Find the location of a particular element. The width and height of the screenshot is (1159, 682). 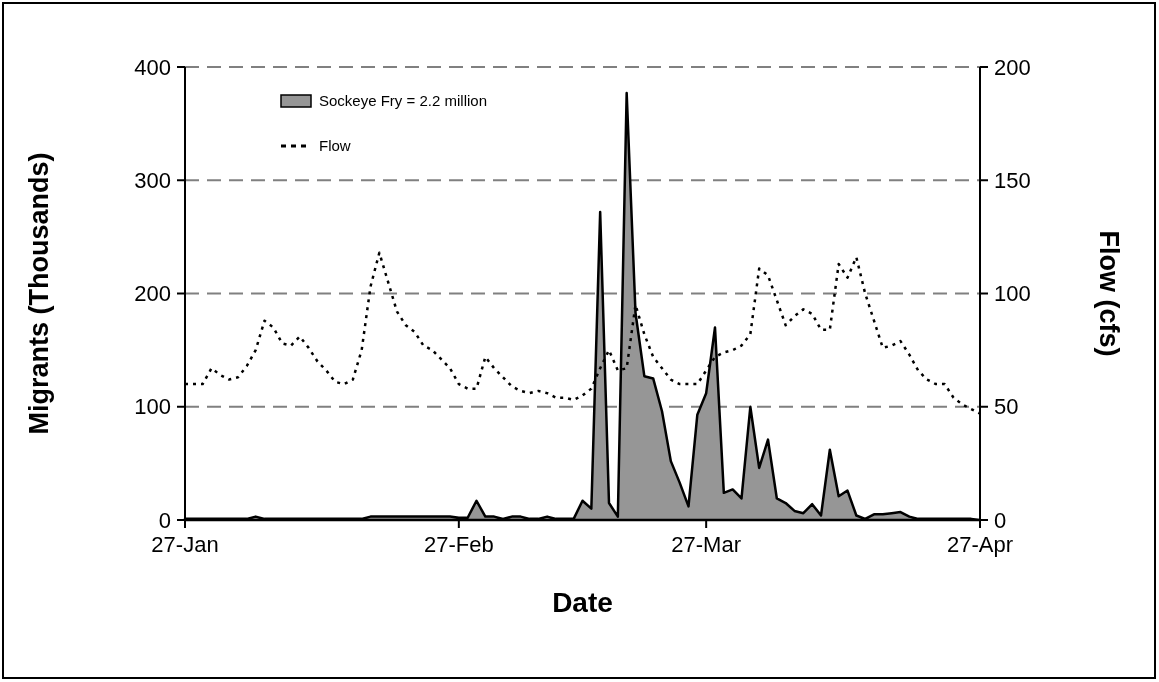

y-tick-label: 300 is located at coordinates (152, 180).